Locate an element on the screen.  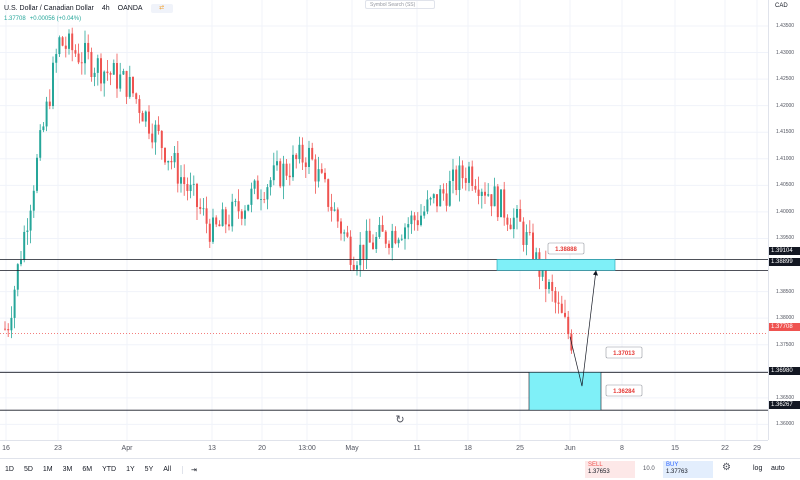
reset-chart-icon: ↻ is located at coordinates (400, 420).